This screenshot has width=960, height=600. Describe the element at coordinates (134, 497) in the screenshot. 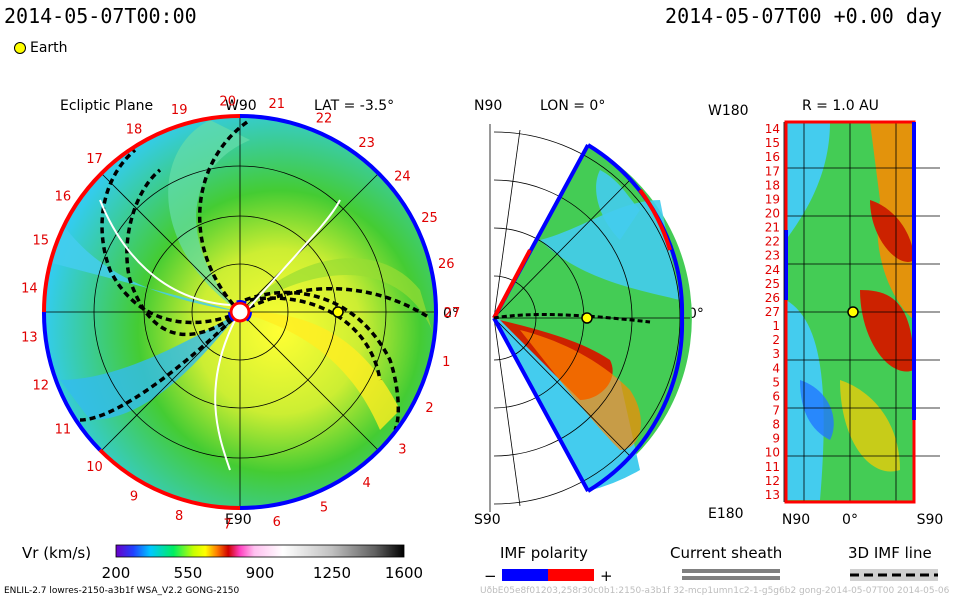

I see `ecliptic-sector-label: 9` at that location.